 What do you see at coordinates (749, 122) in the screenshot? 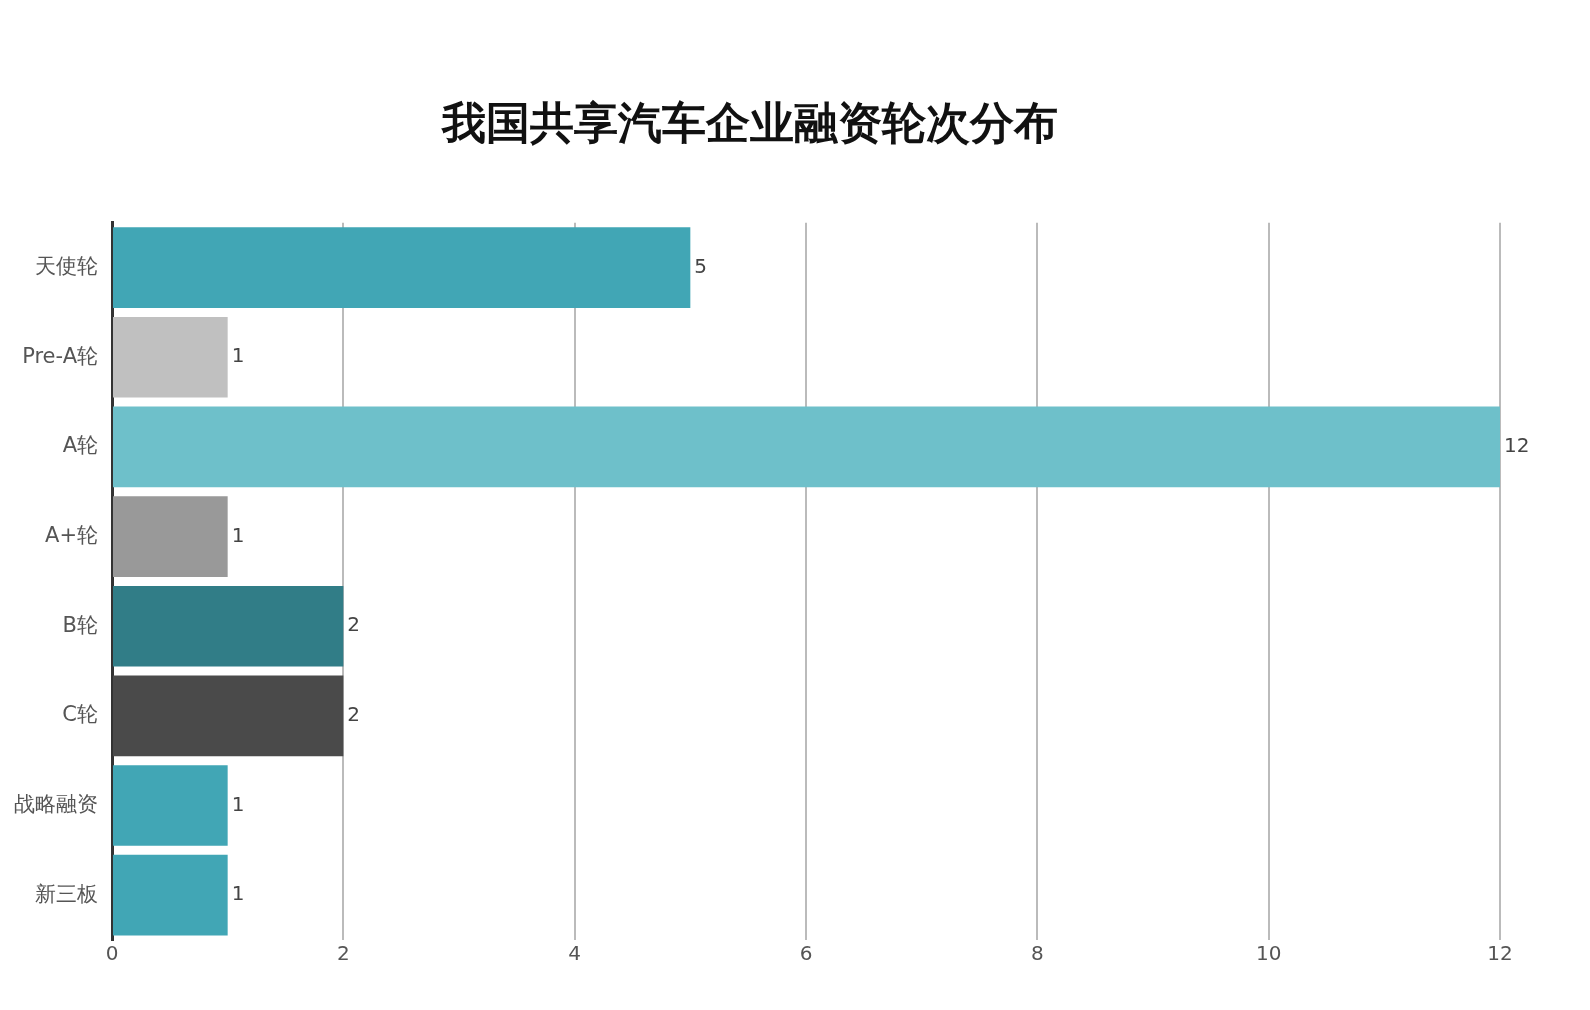
I see `chart-title: 我国共享汽车企业融资轮次分布` at bounding box center [749, 122].